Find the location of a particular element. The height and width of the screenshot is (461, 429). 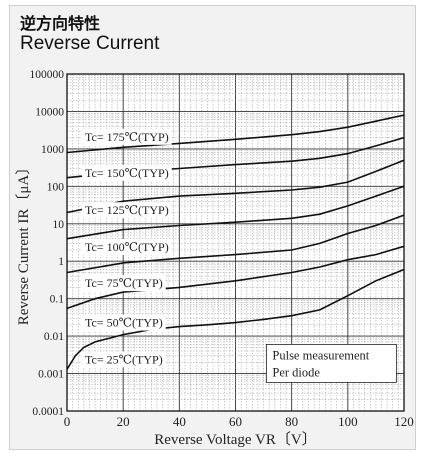

x-tick-label: 100 is located at coordinates (348, 421).